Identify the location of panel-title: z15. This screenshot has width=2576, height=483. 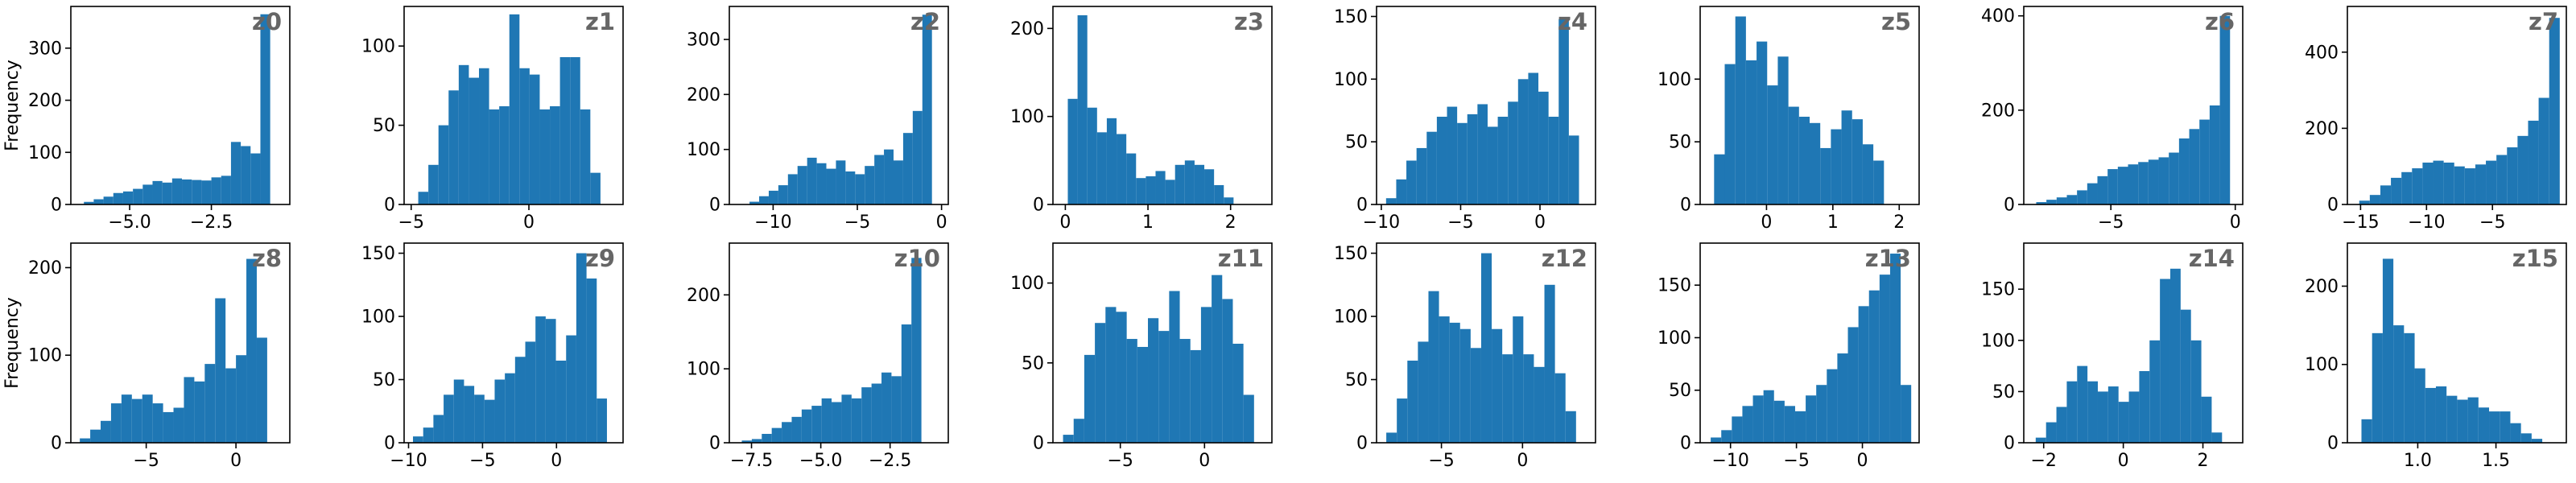
(2535, 258).